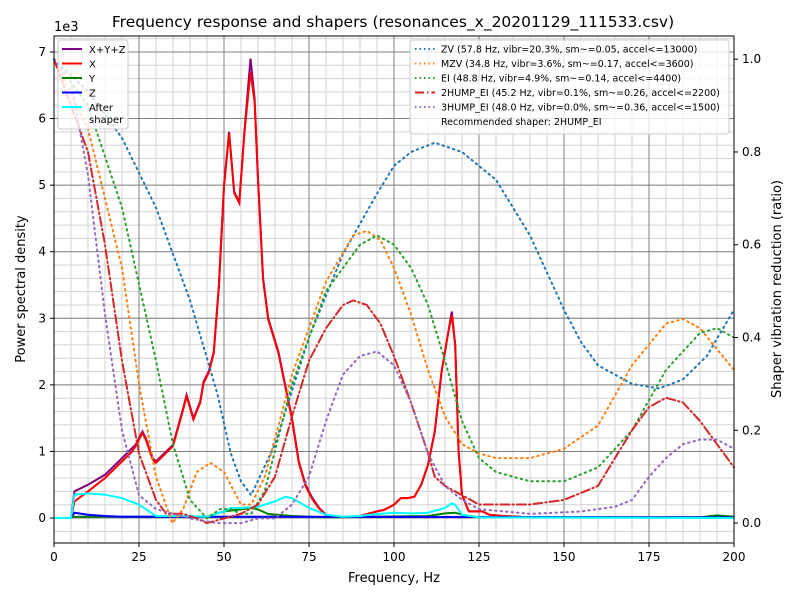  I want to click on x-tick-label: 75, so click(308, 557).